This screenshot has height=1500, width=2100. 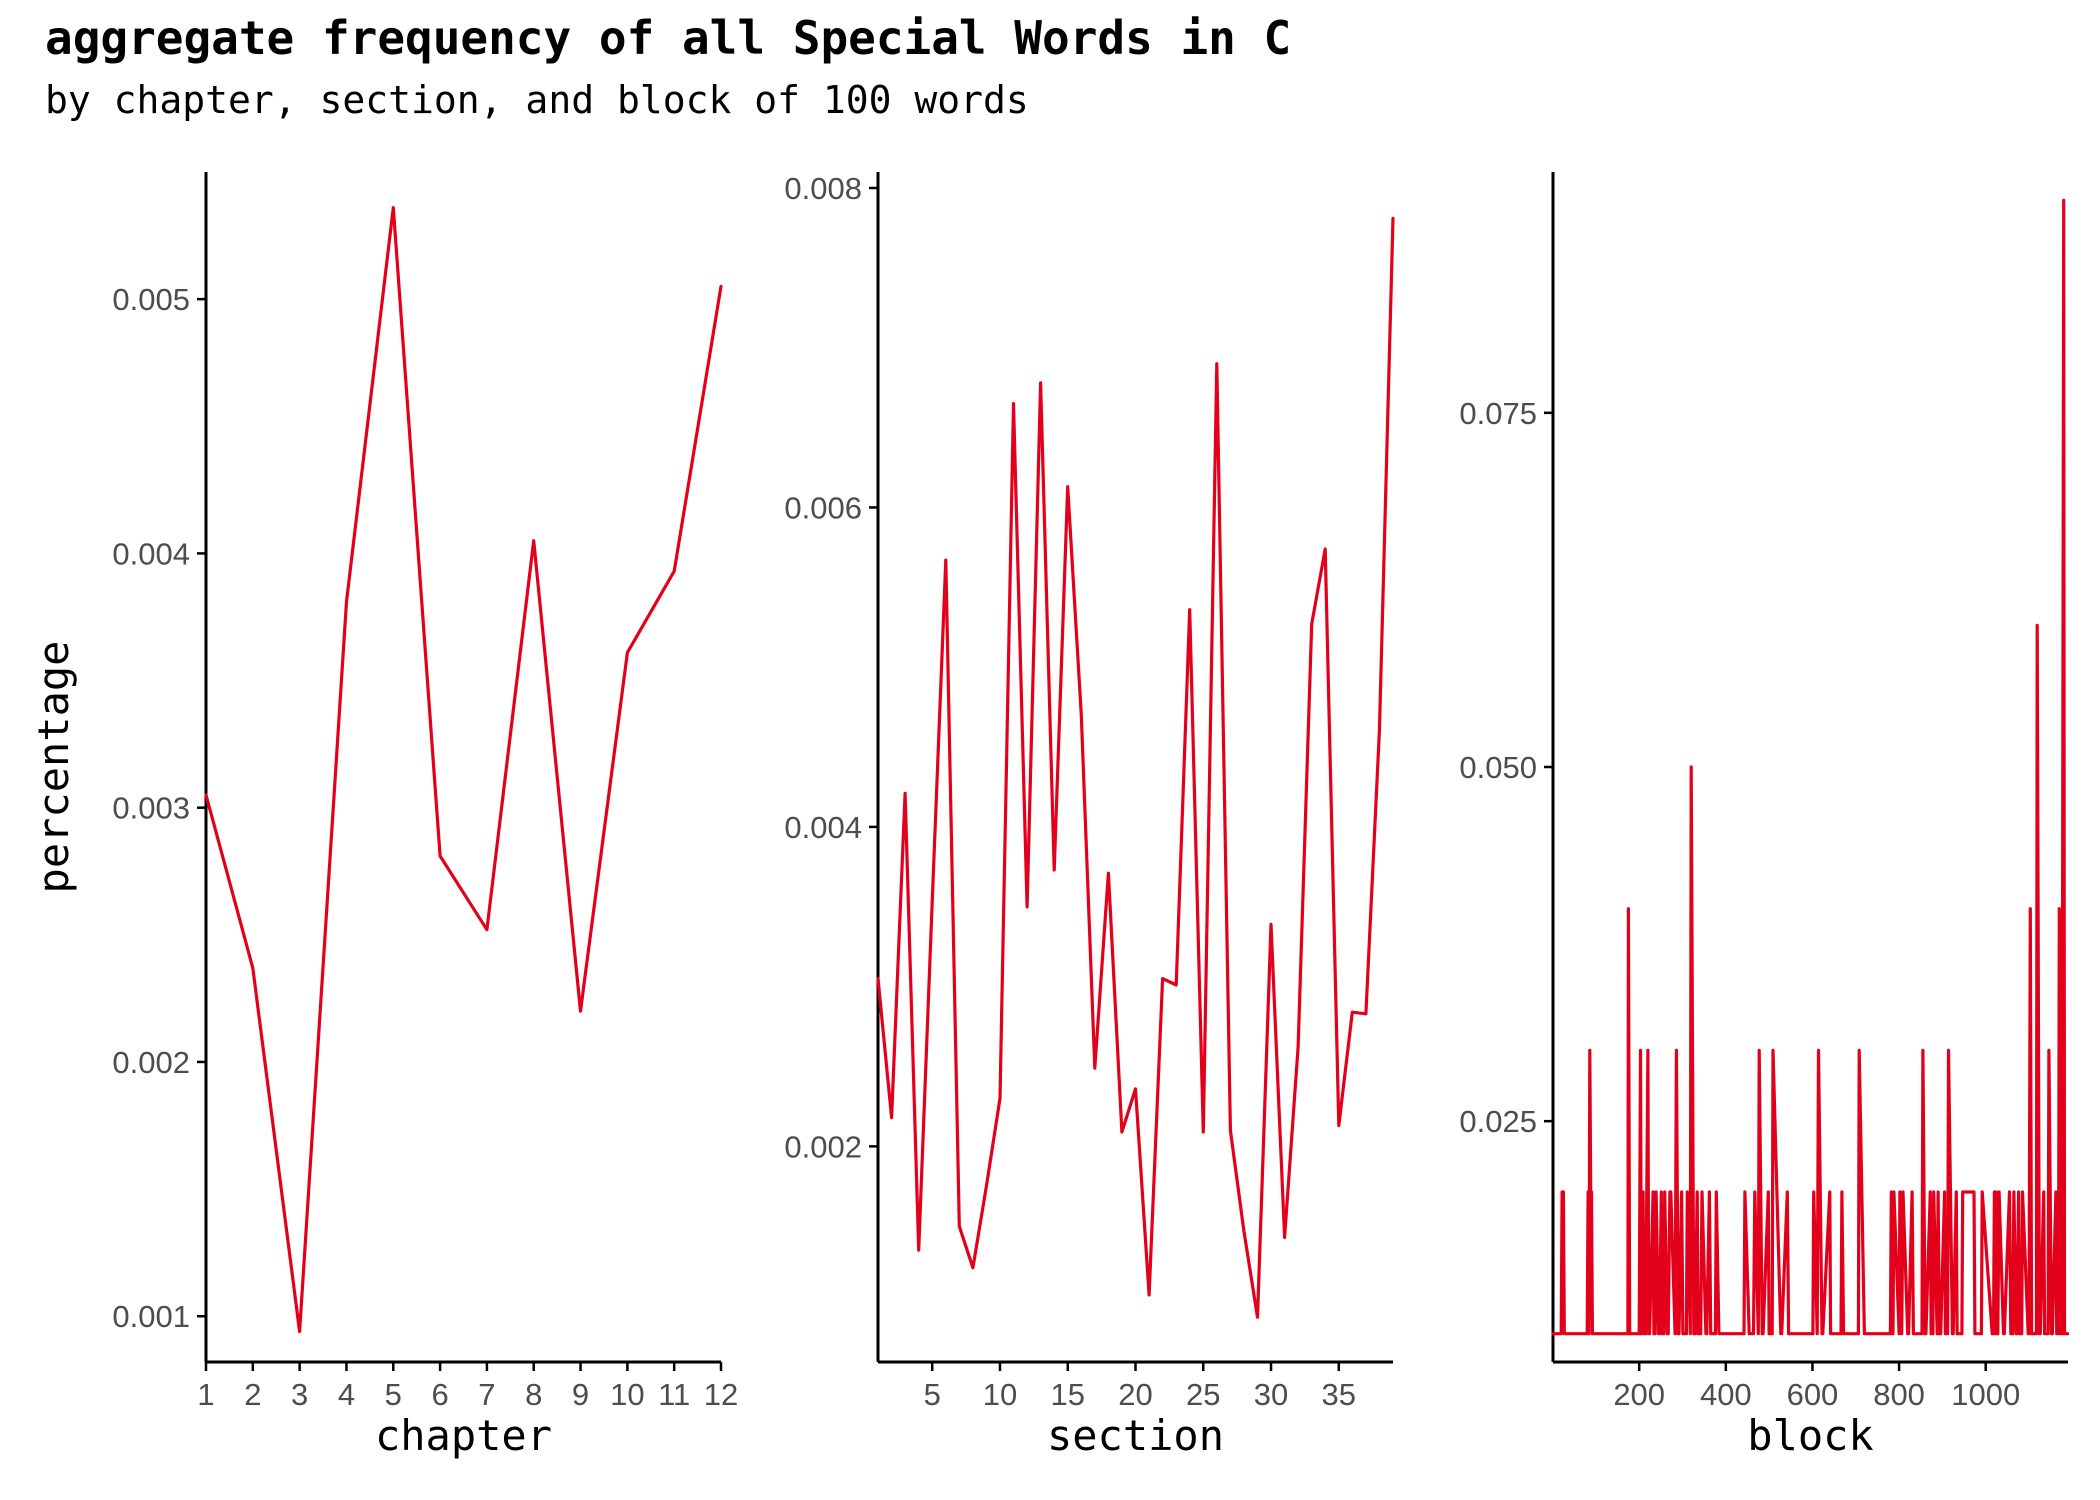 What do you see at coordinates (1498, 1121) in the screenshot?
I see `y-tick-label: 0.025` at bounding box center [1498, 1121].